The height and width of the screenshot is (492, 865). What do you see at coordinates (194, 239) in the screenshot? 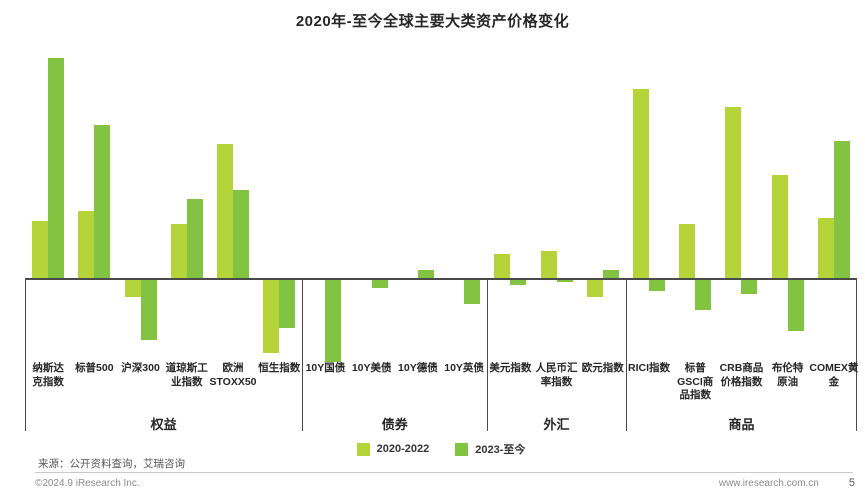
I see `bar-dow-jones-s1` at bounding box center [194, 239].